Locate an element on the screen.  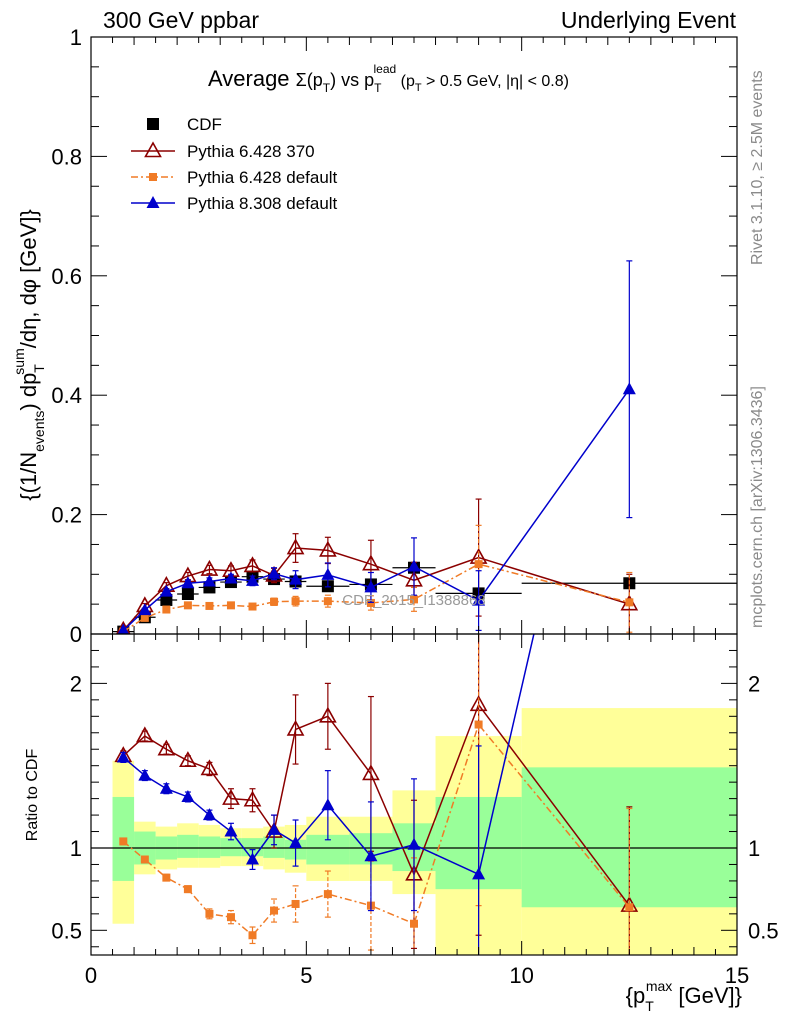
x-axis-label: {pTmax [GeV]} is located at coordinates (684, 996).